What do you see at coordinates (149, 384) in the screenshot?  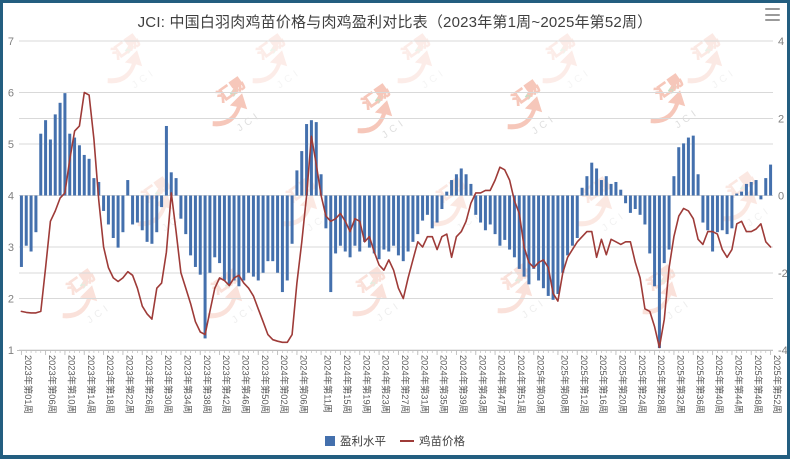 I see `svg-text: 2023年第26周` at bounding box center [149, 384].